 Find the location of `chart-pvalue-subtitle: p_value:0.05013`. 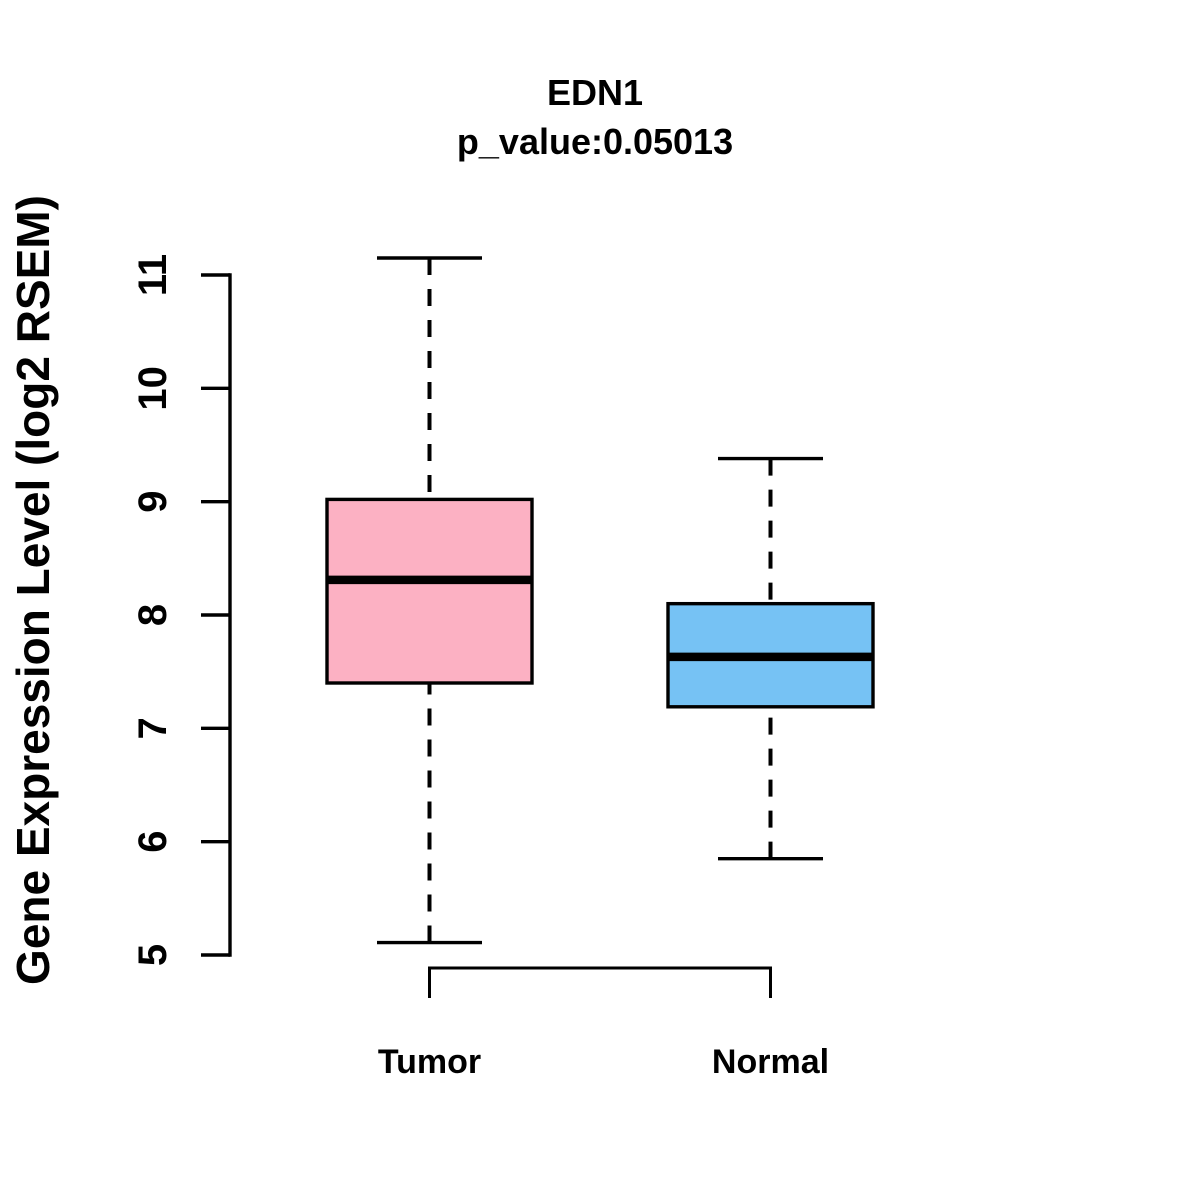

chart-pvalue-subtitle: p_value:0.05013 is located at coordinates (595, 141).